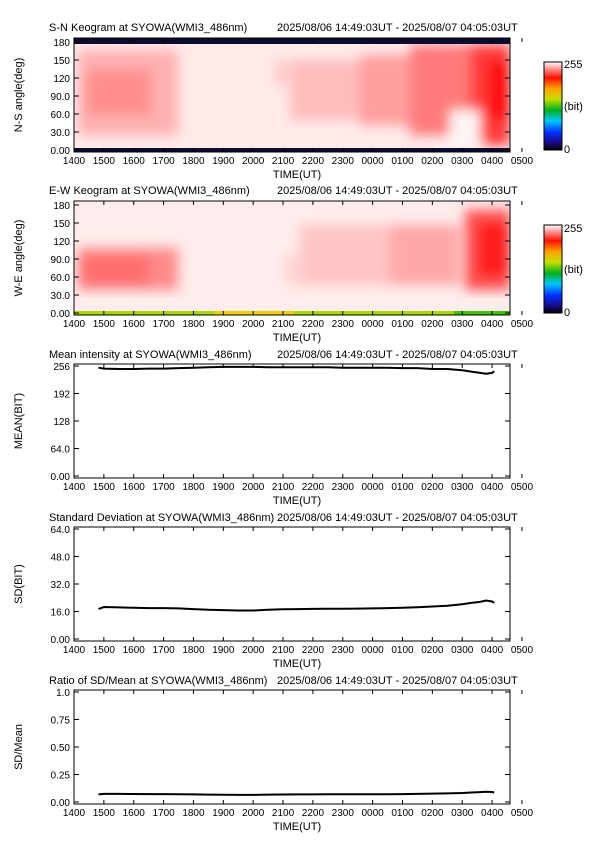 The width and height of the screenshot is (595, 842). What do you see at coordinates (253, 161) in the screenshot?
I see `sn-keogram-xtick-label: 2000` at bounding box center [253, 161].